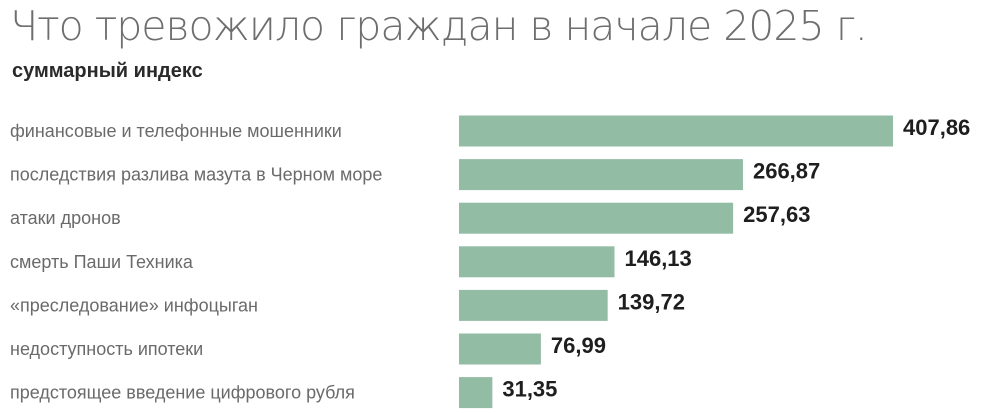 The height and width of the screenshot is (414, 1000). I want to click on value-label: 407,86, so click(936, 127).